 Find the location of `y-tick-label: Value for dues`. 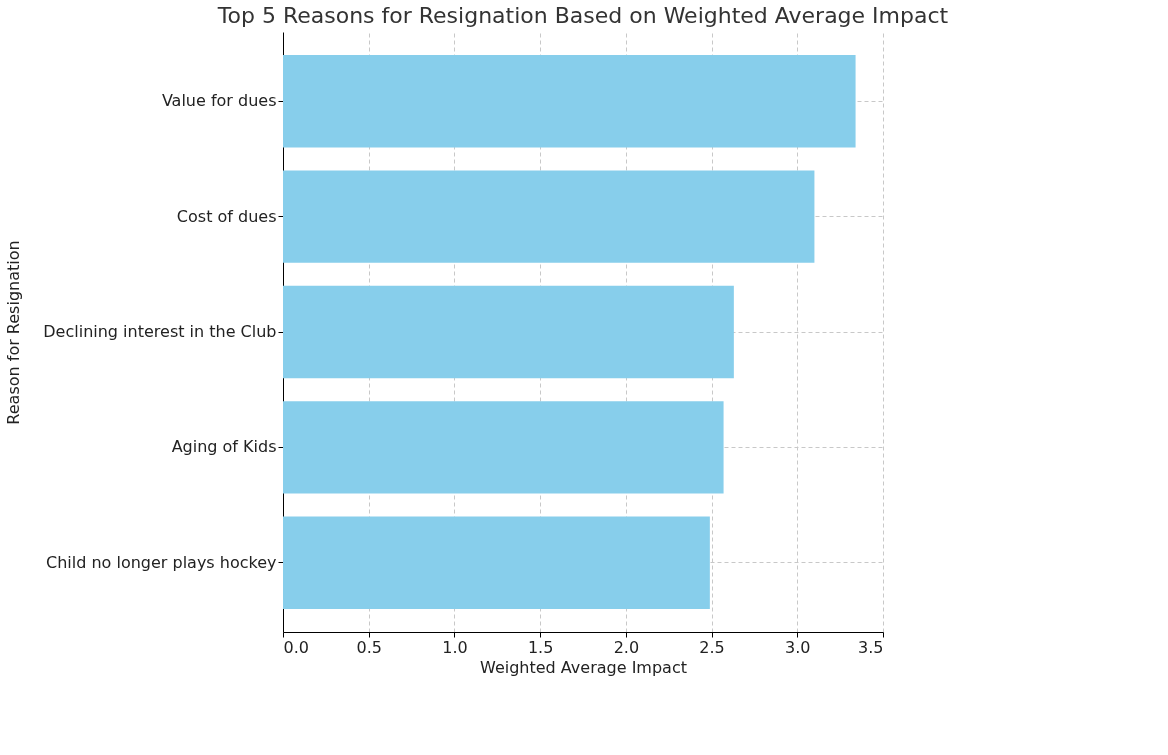

y-tick-label: Value for dues is located at coordinates (219, 101).